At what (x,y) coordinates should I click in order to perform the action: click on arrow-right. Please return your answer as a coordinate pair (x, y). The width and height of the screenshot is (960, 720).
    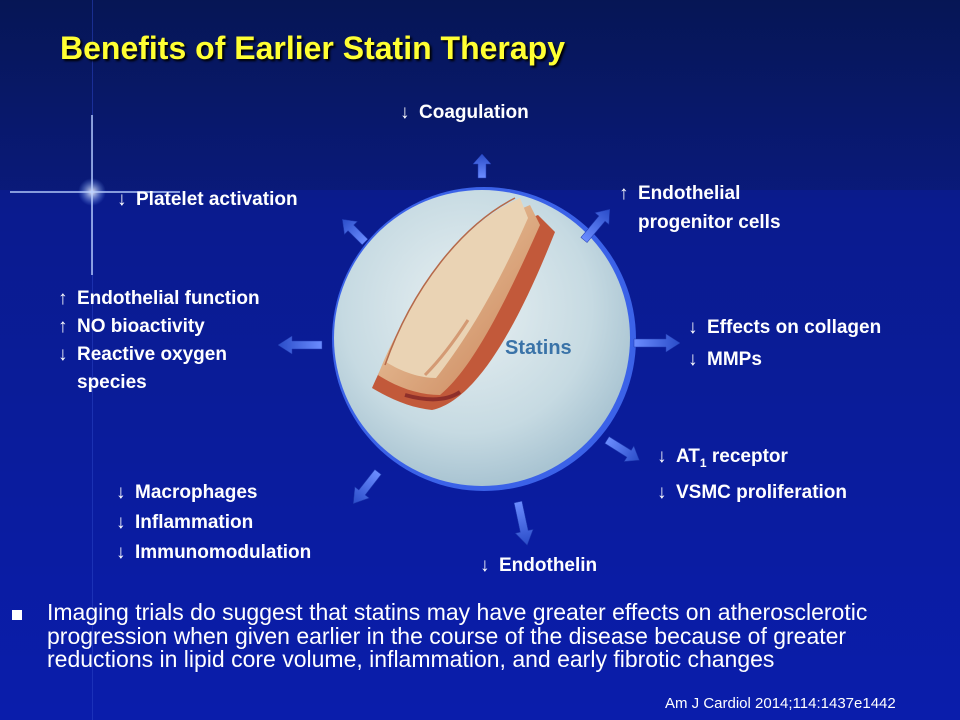
    Looking at the image, I should click on (657, 343).